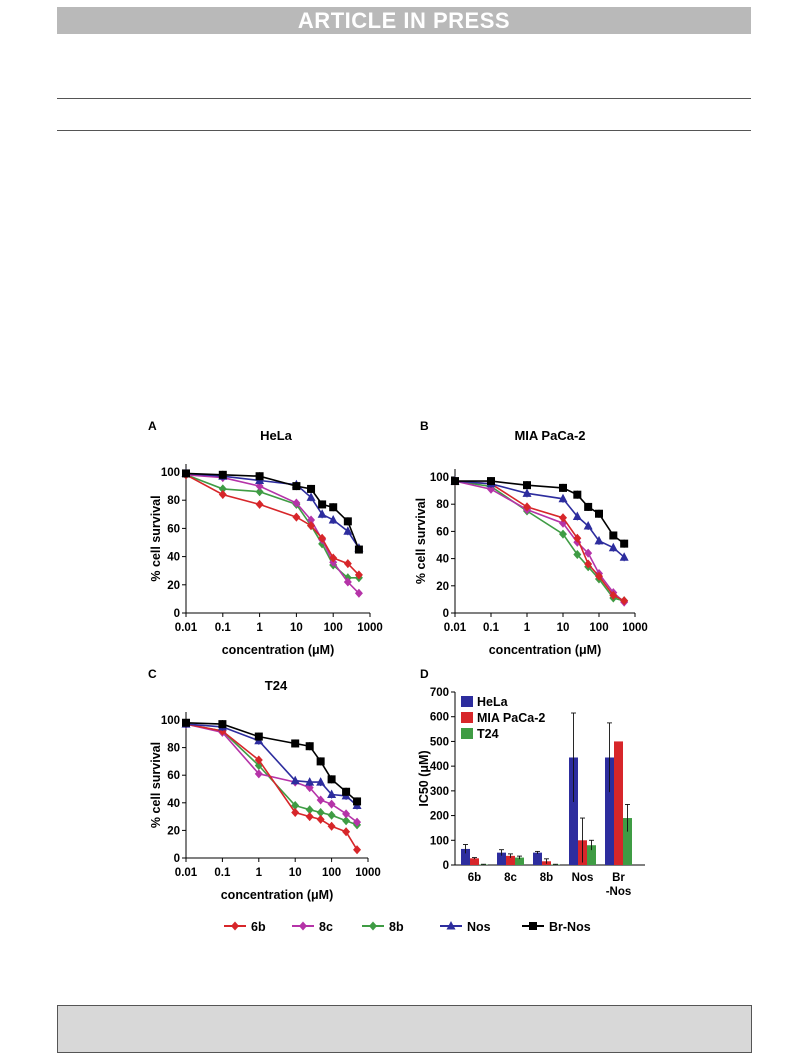  I want to click on x-category-label: Br, so click(618, 878).